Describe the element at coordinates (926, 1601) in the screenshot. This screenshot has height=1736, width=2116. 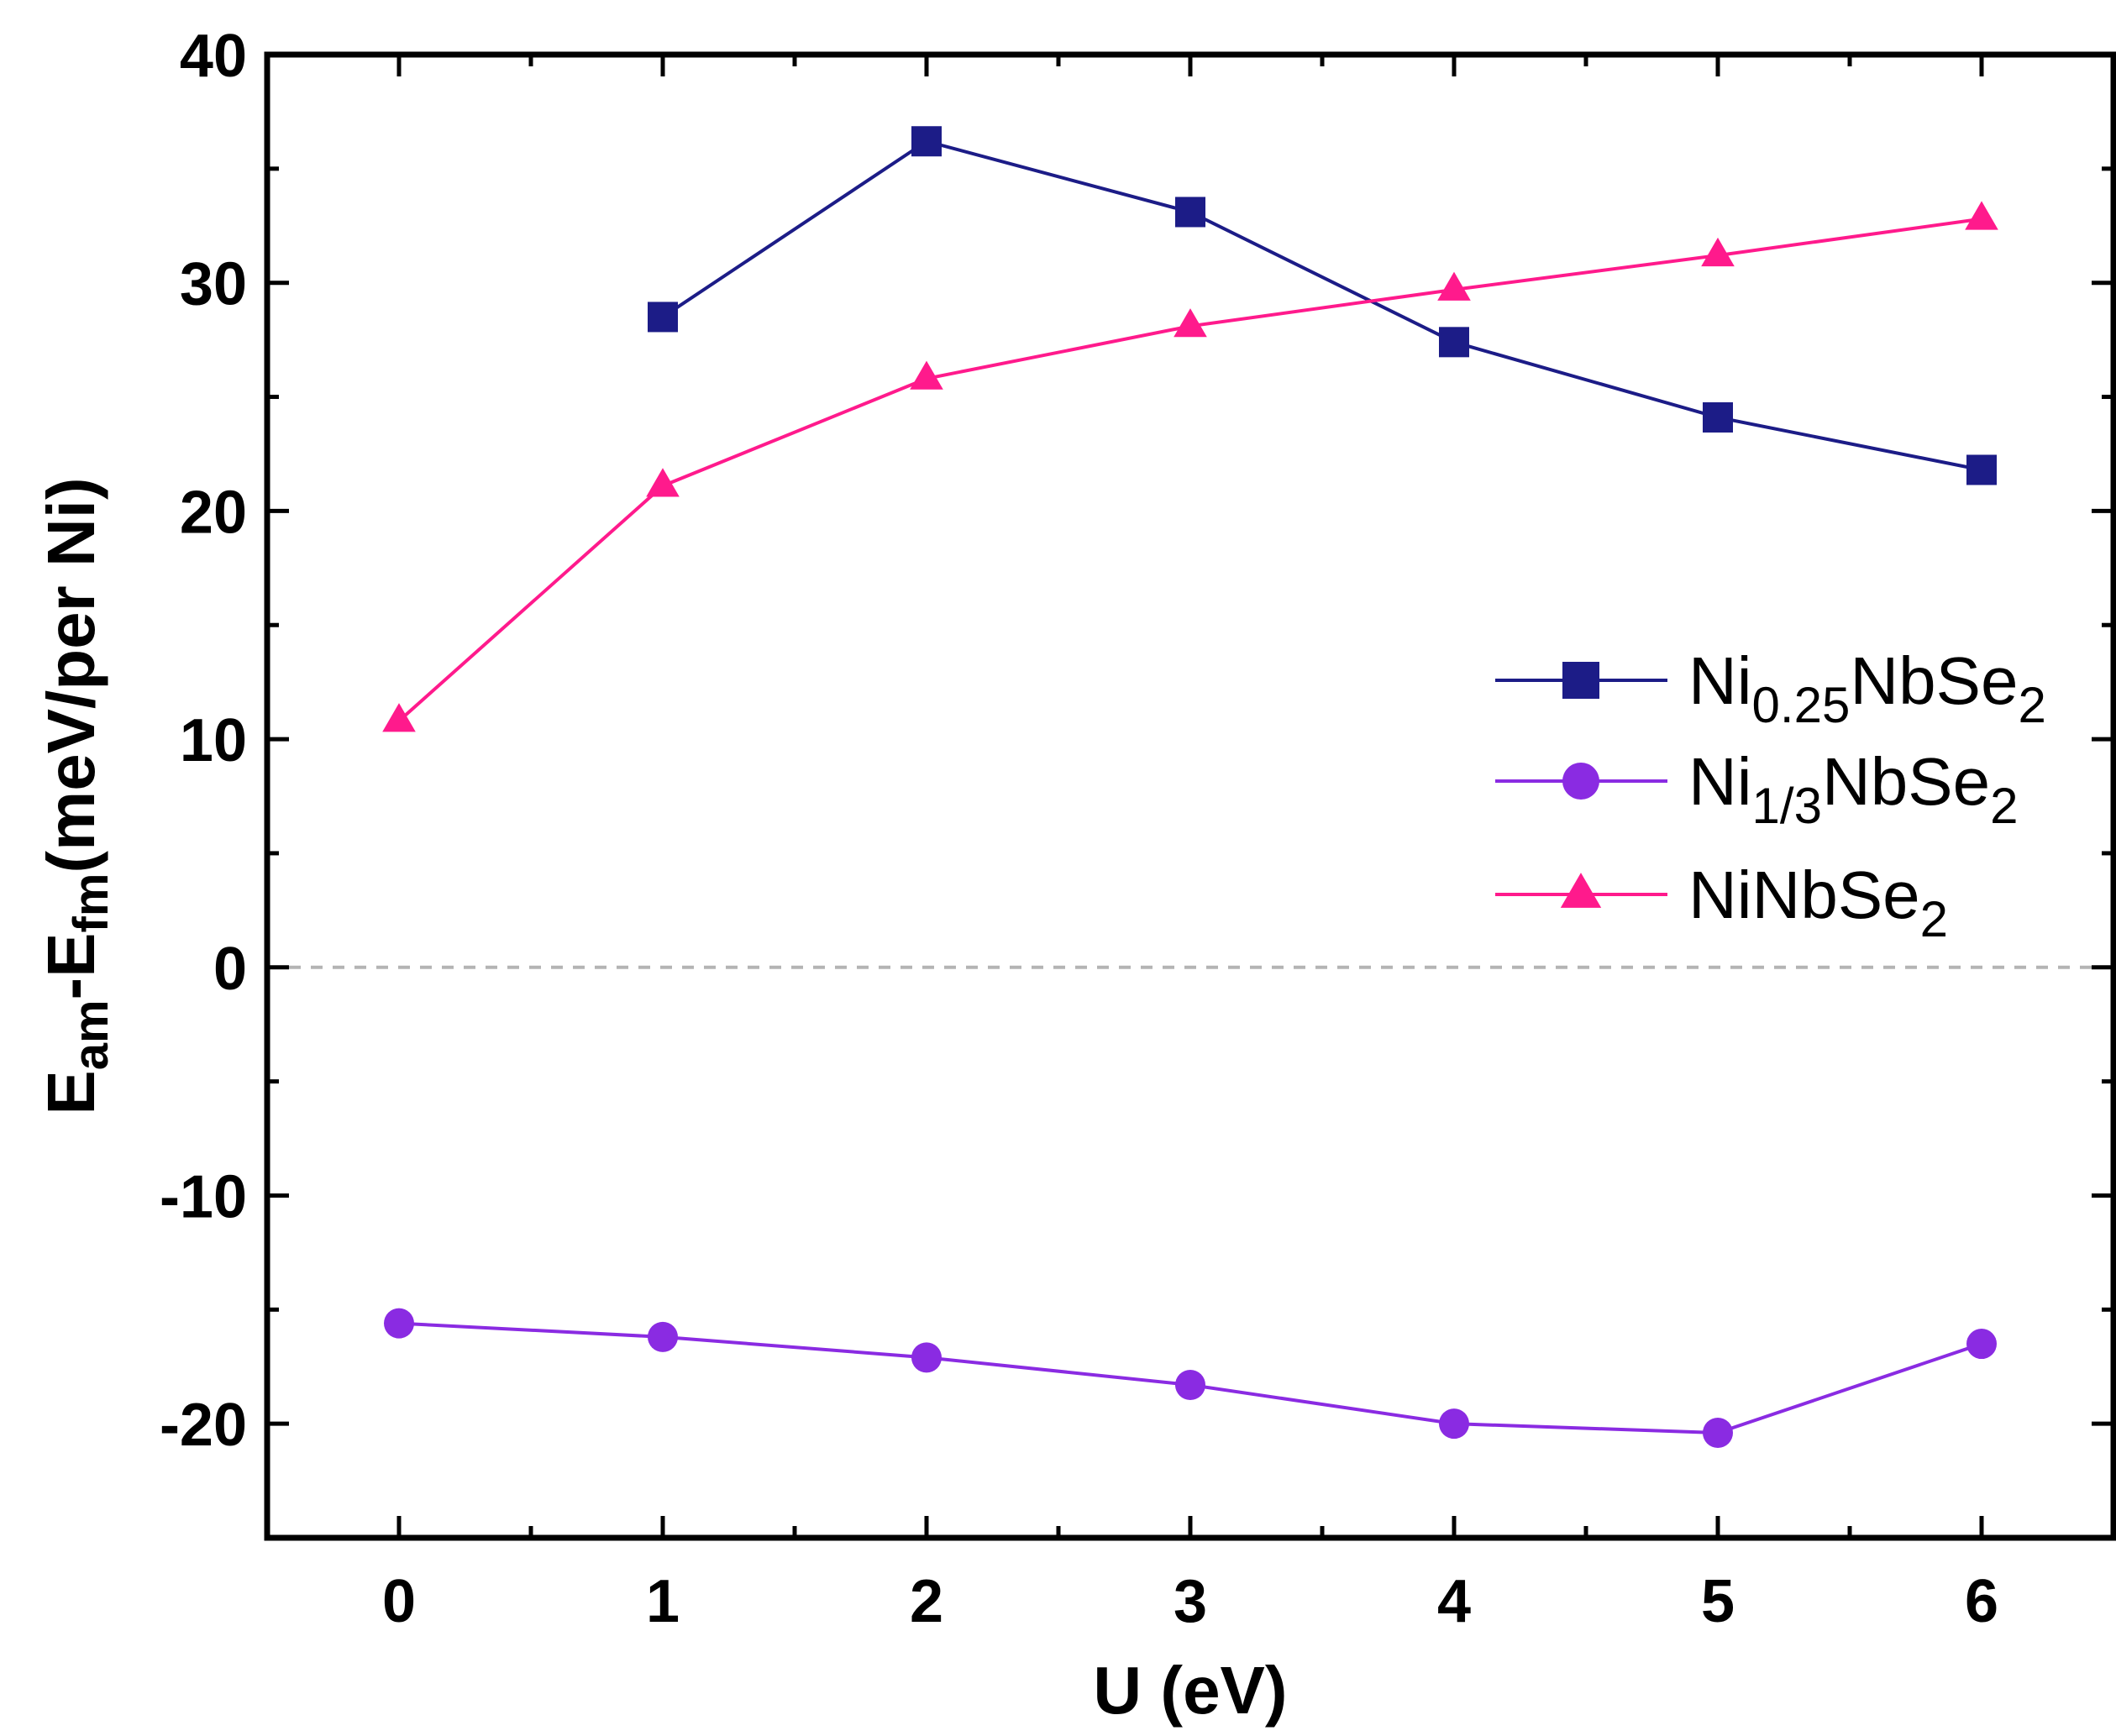
I see `x-tick-label: 2` at that location.